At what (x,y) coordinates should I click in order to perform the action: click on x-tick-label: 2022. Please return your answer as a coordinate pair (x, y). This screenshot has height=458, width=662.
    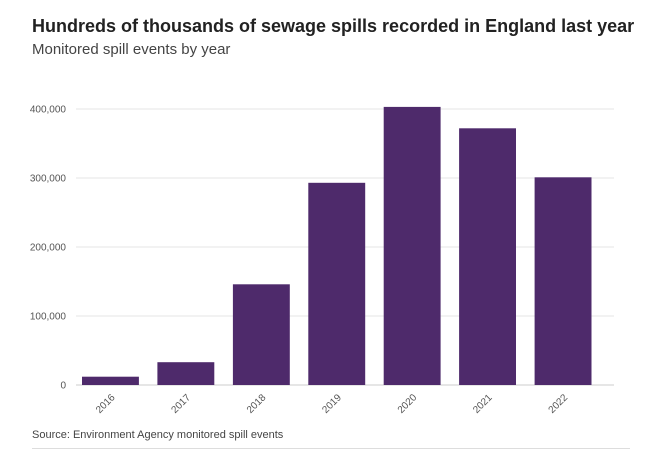
    Looking at the image, I should click on (559, 404).